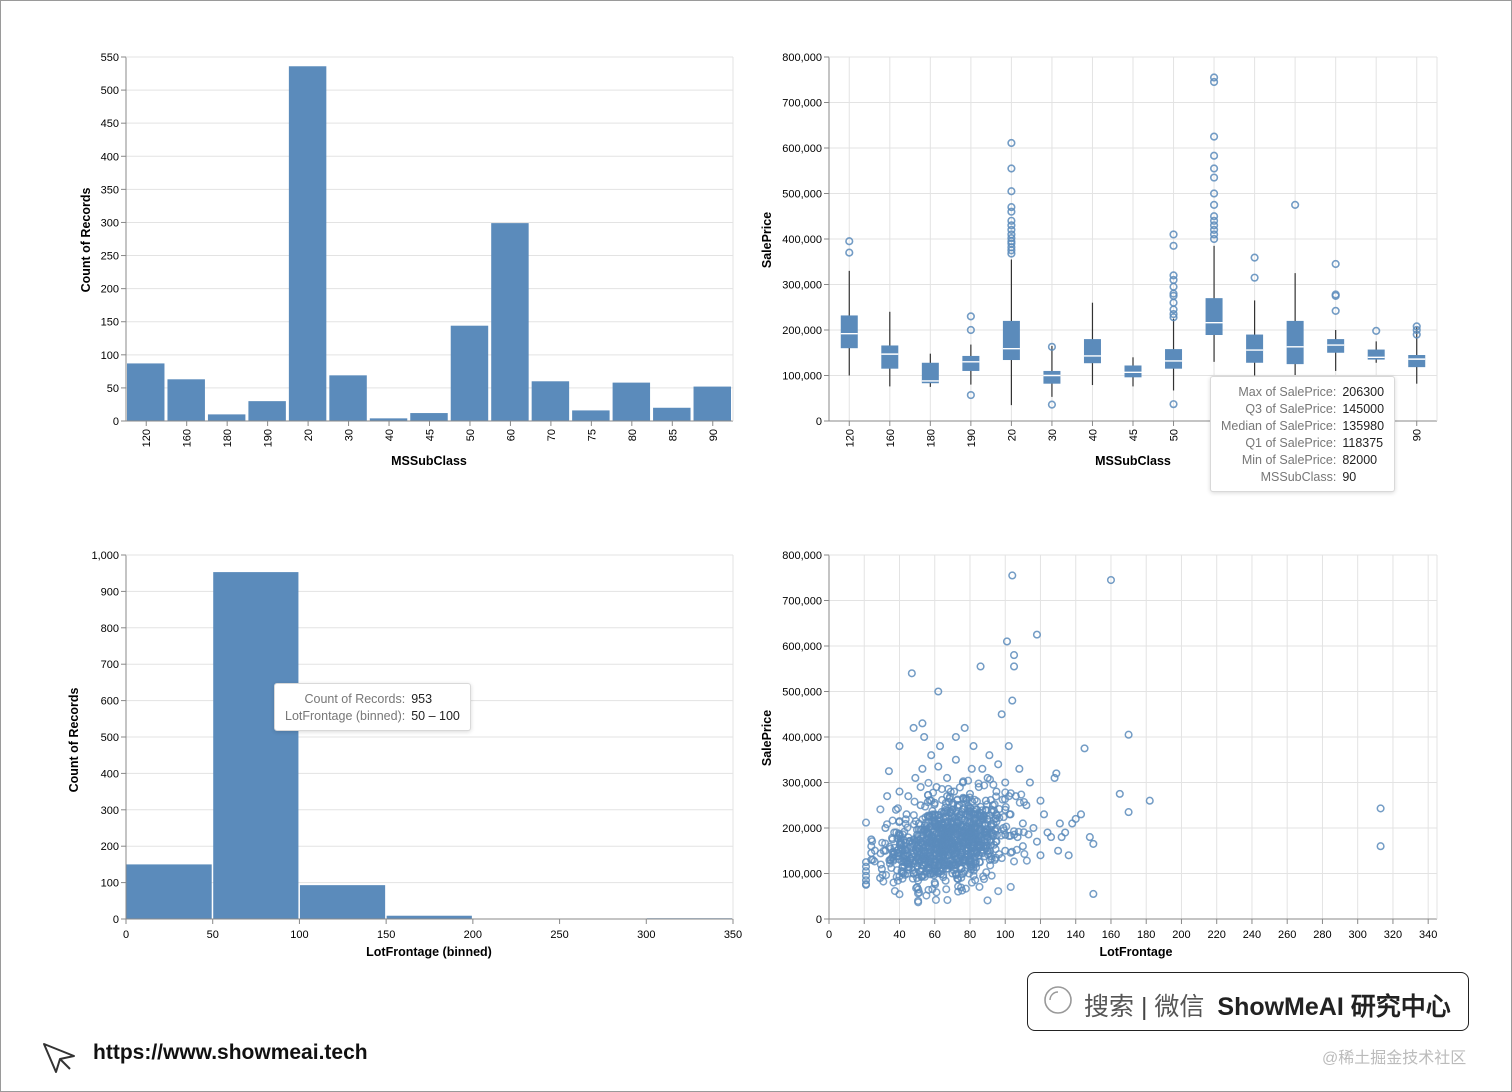  I want to click on chart1-ylabel: Count of Records, so click(86, 240).